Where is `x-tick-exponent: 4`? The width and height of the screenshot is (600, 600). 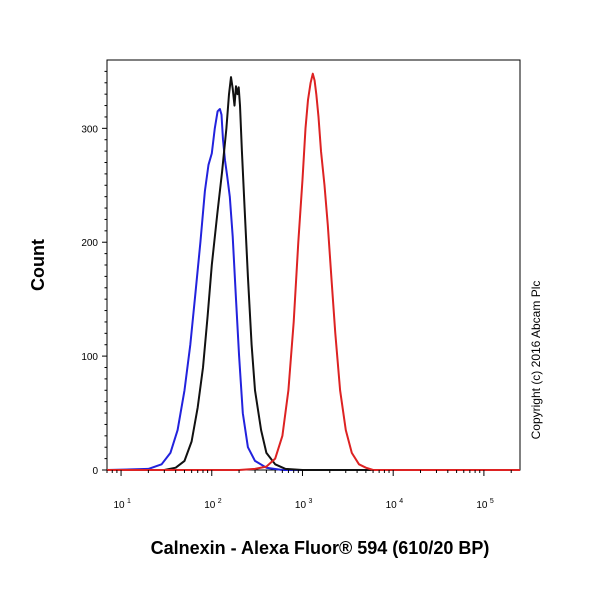
x-tick-exponent: 4 is located at coordinates (401, 501).